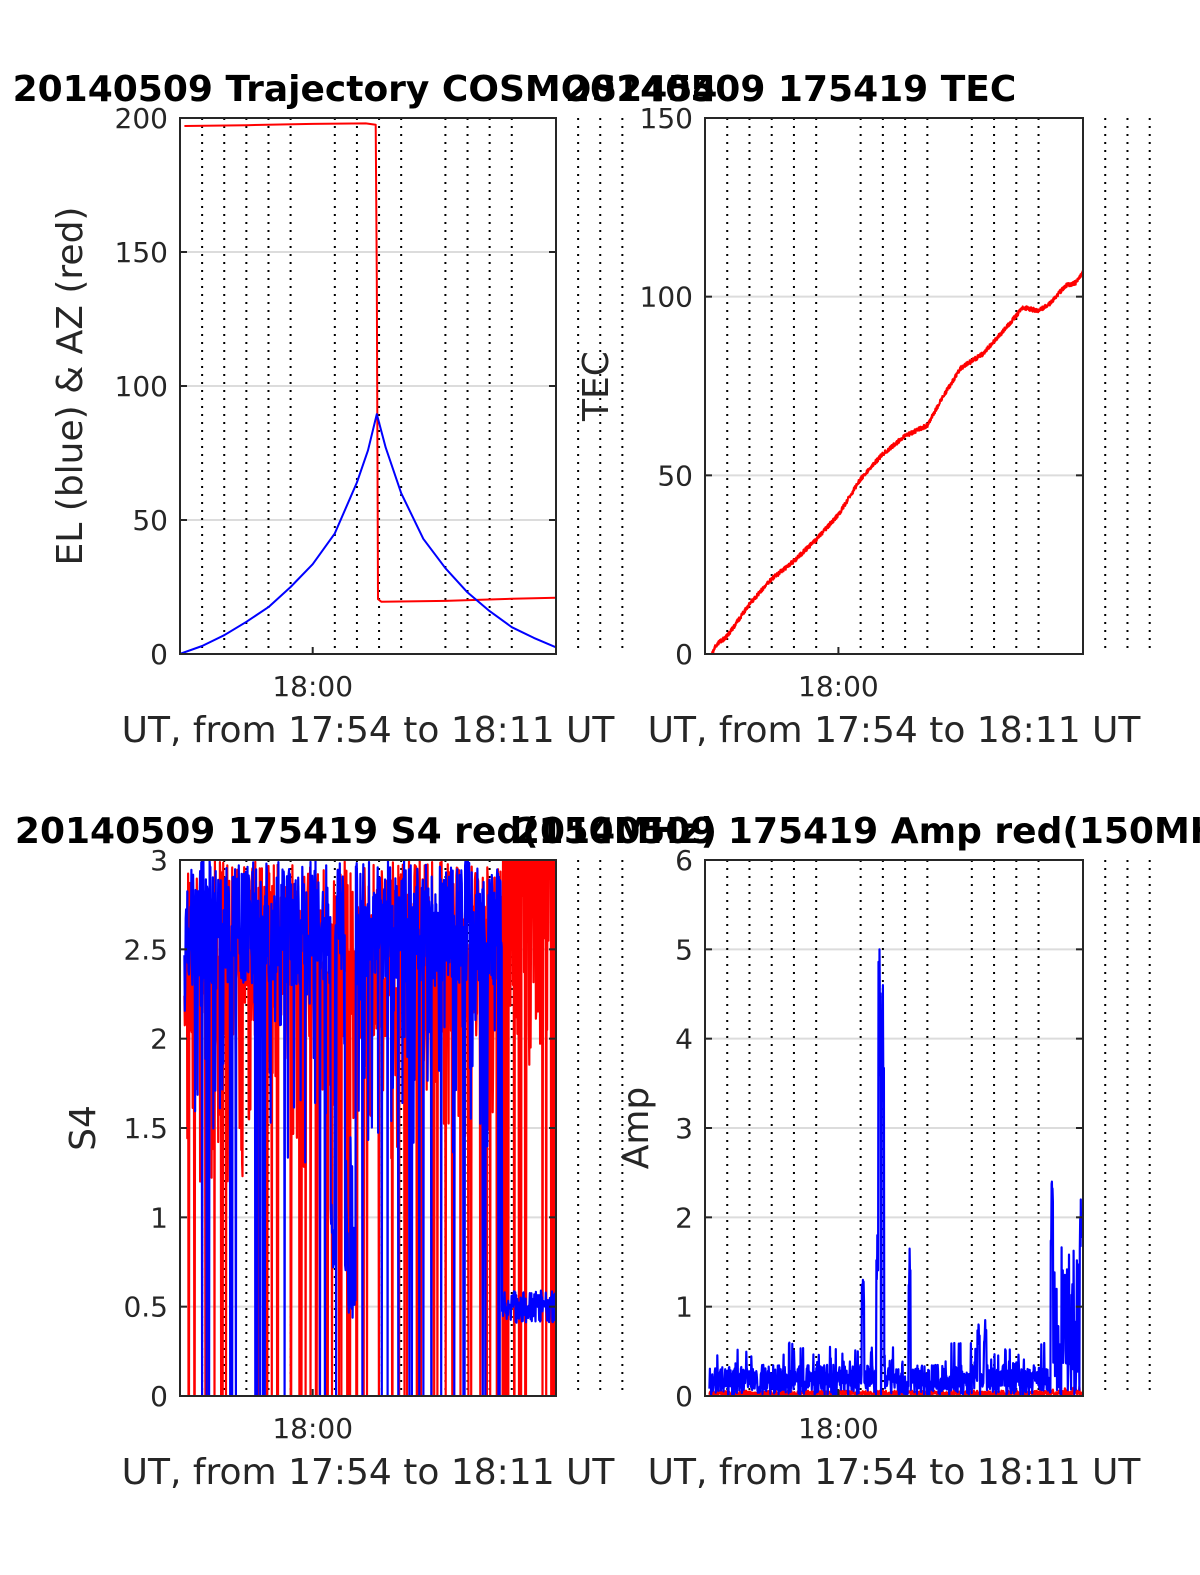  What do you see at coordinates (145, 949) in the screenshot?
I see `y-tick-label: 2.5` at bounding box center [145, 949].